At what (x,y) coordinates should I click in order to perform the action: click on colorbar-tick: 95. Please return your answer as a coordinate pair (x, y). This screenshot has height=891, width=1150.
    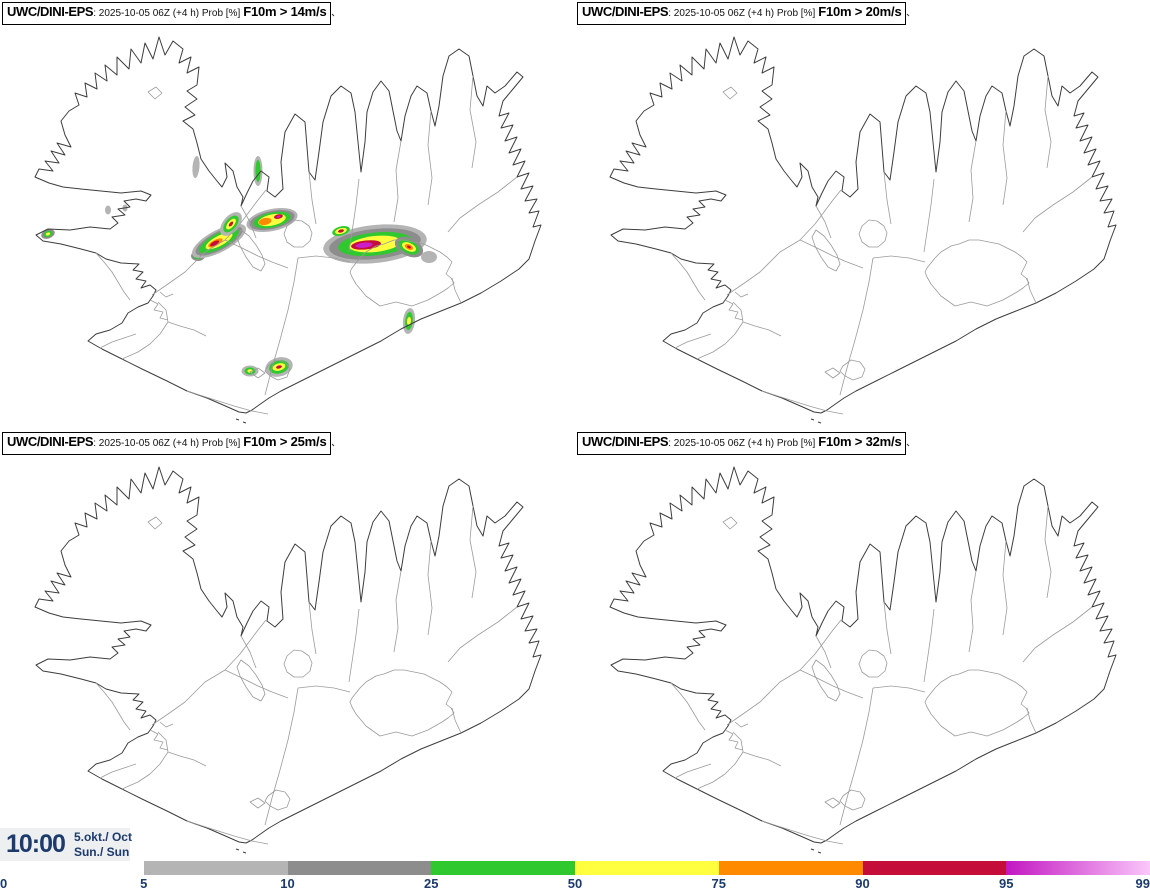
    Looking at the image, I should click on (1006, 883).